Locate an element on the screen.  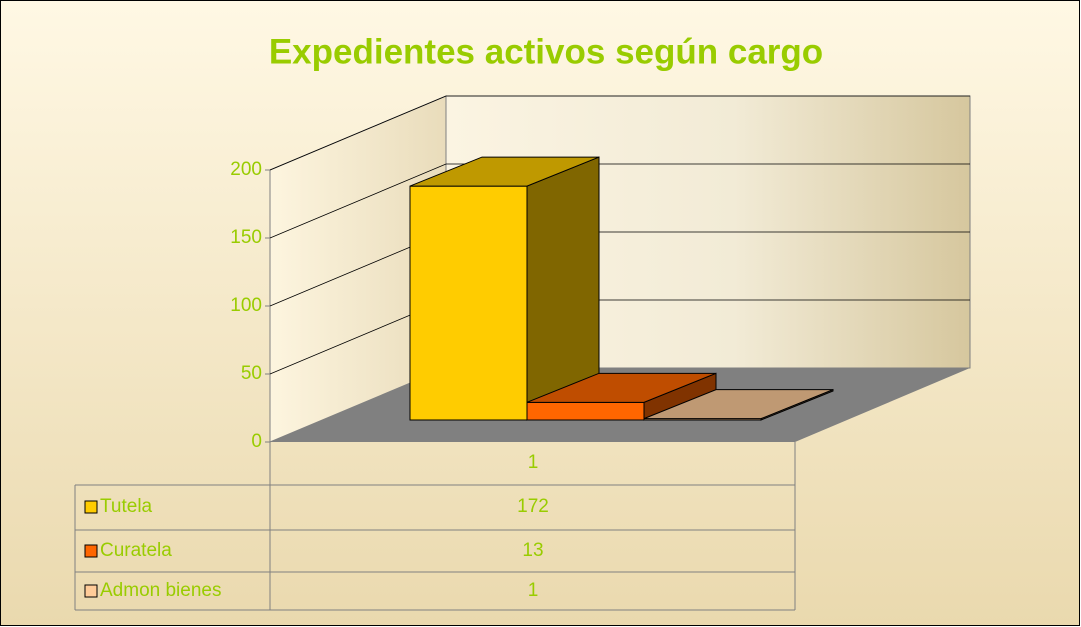
y-tick-label: 200 is located at coordinates (246, 169).